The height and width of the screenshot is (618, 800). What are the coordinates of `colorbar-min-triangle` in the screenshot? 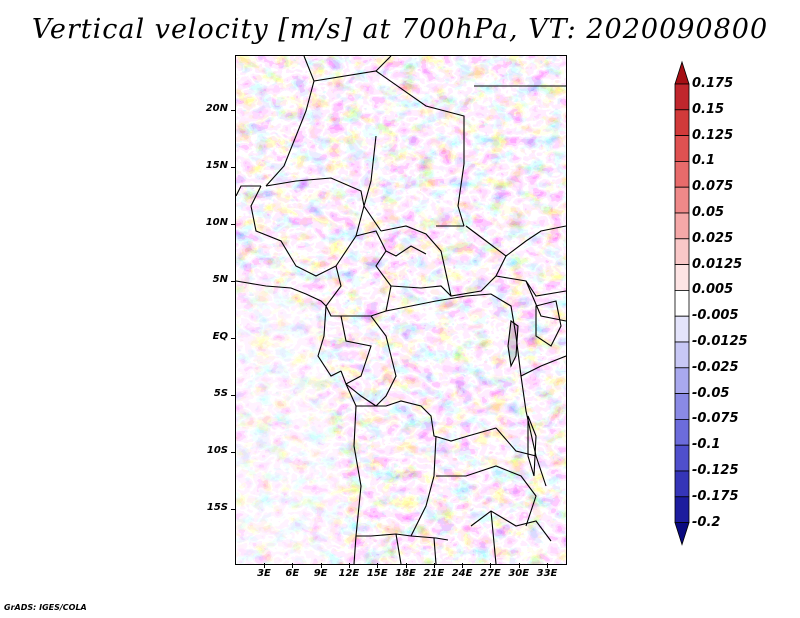 It's located at (682, 534).